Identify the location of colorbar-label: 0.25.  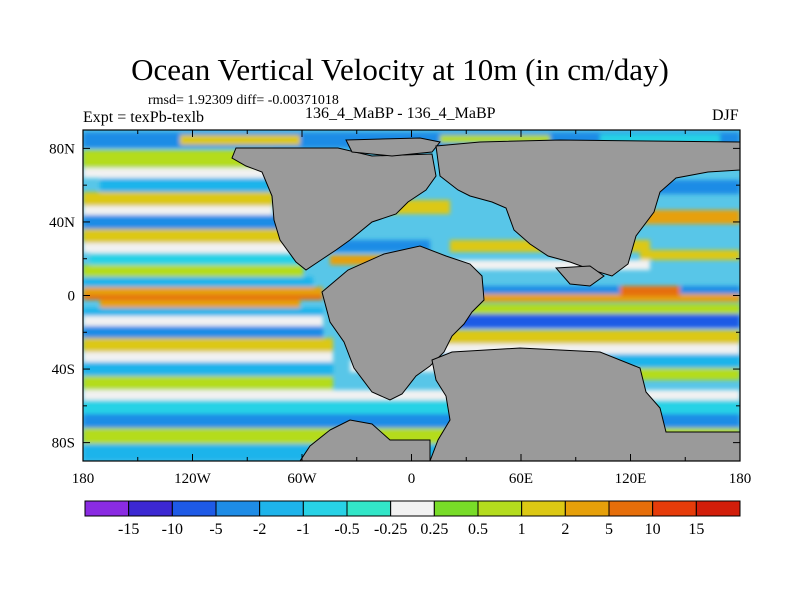
(434, 529).